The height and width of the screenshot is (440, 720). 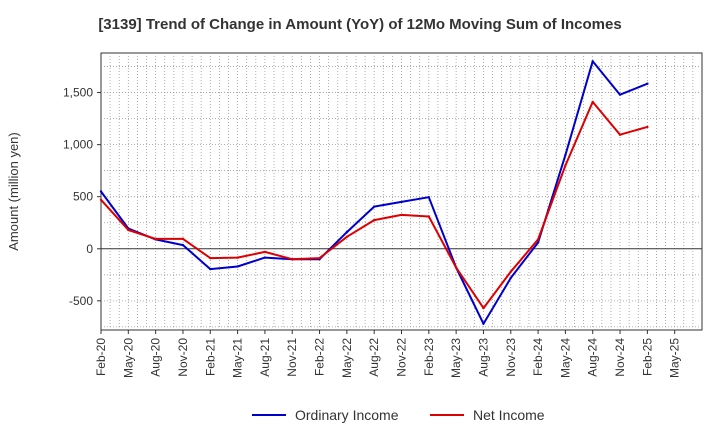 What do you see at coordinates (78, 145) in the screenshot?
I see `y-tick-label: 1,000` at bounding box center [78, 145].